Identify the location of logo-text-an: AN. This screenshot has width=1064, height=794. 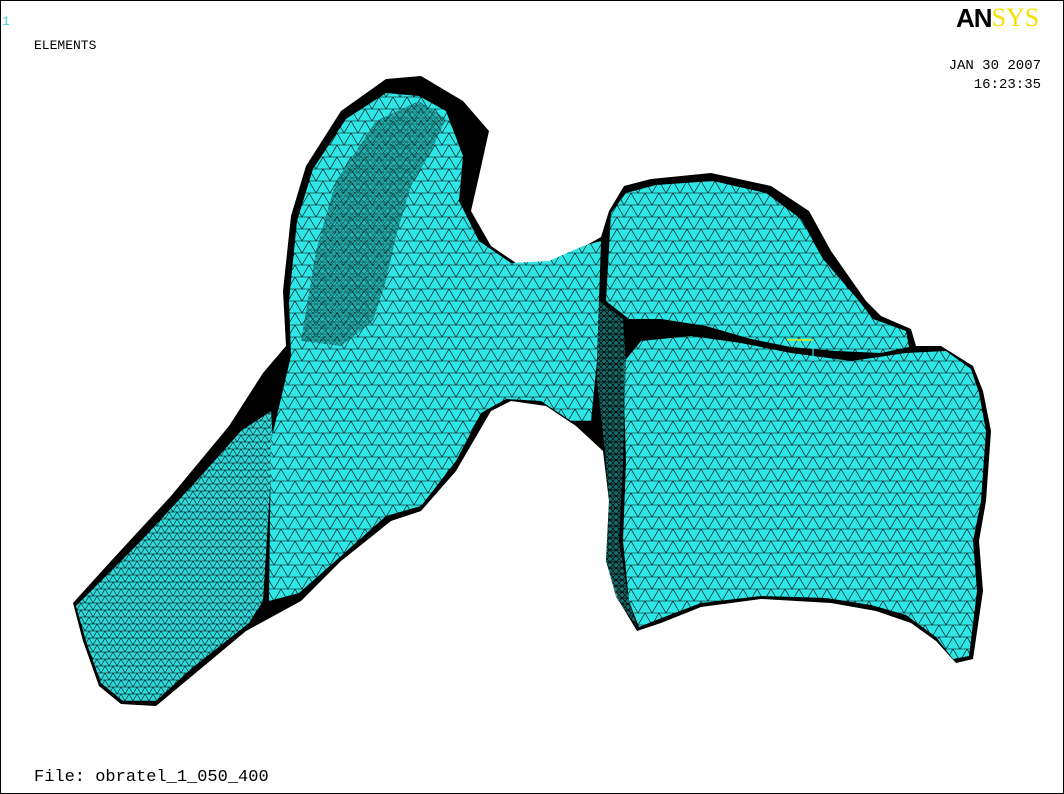
(974, 18).